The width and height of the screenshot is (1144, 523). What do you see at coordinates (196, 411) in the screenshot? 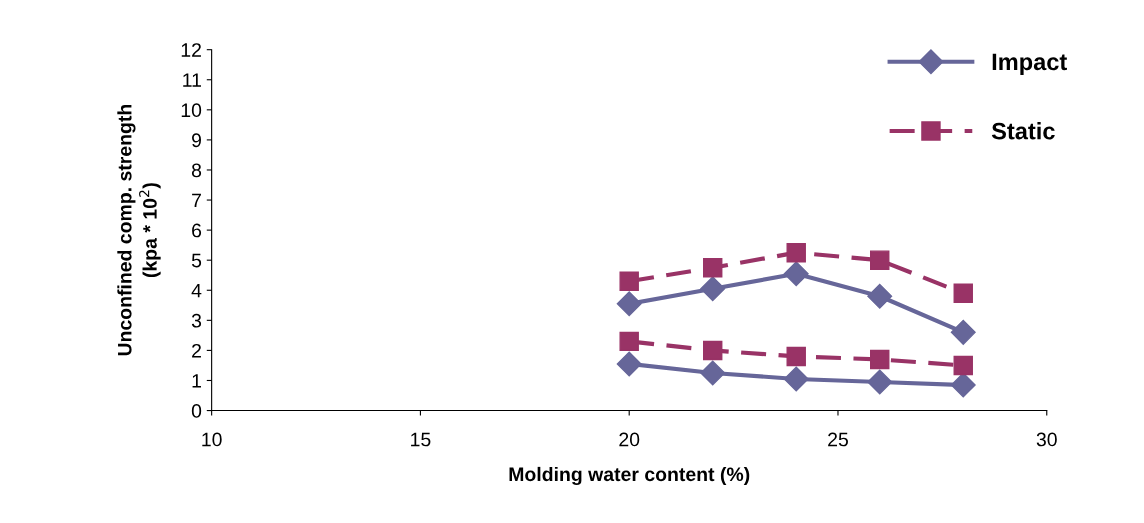
I see `y-tick-label: 0` at bounding box center [196, 411].